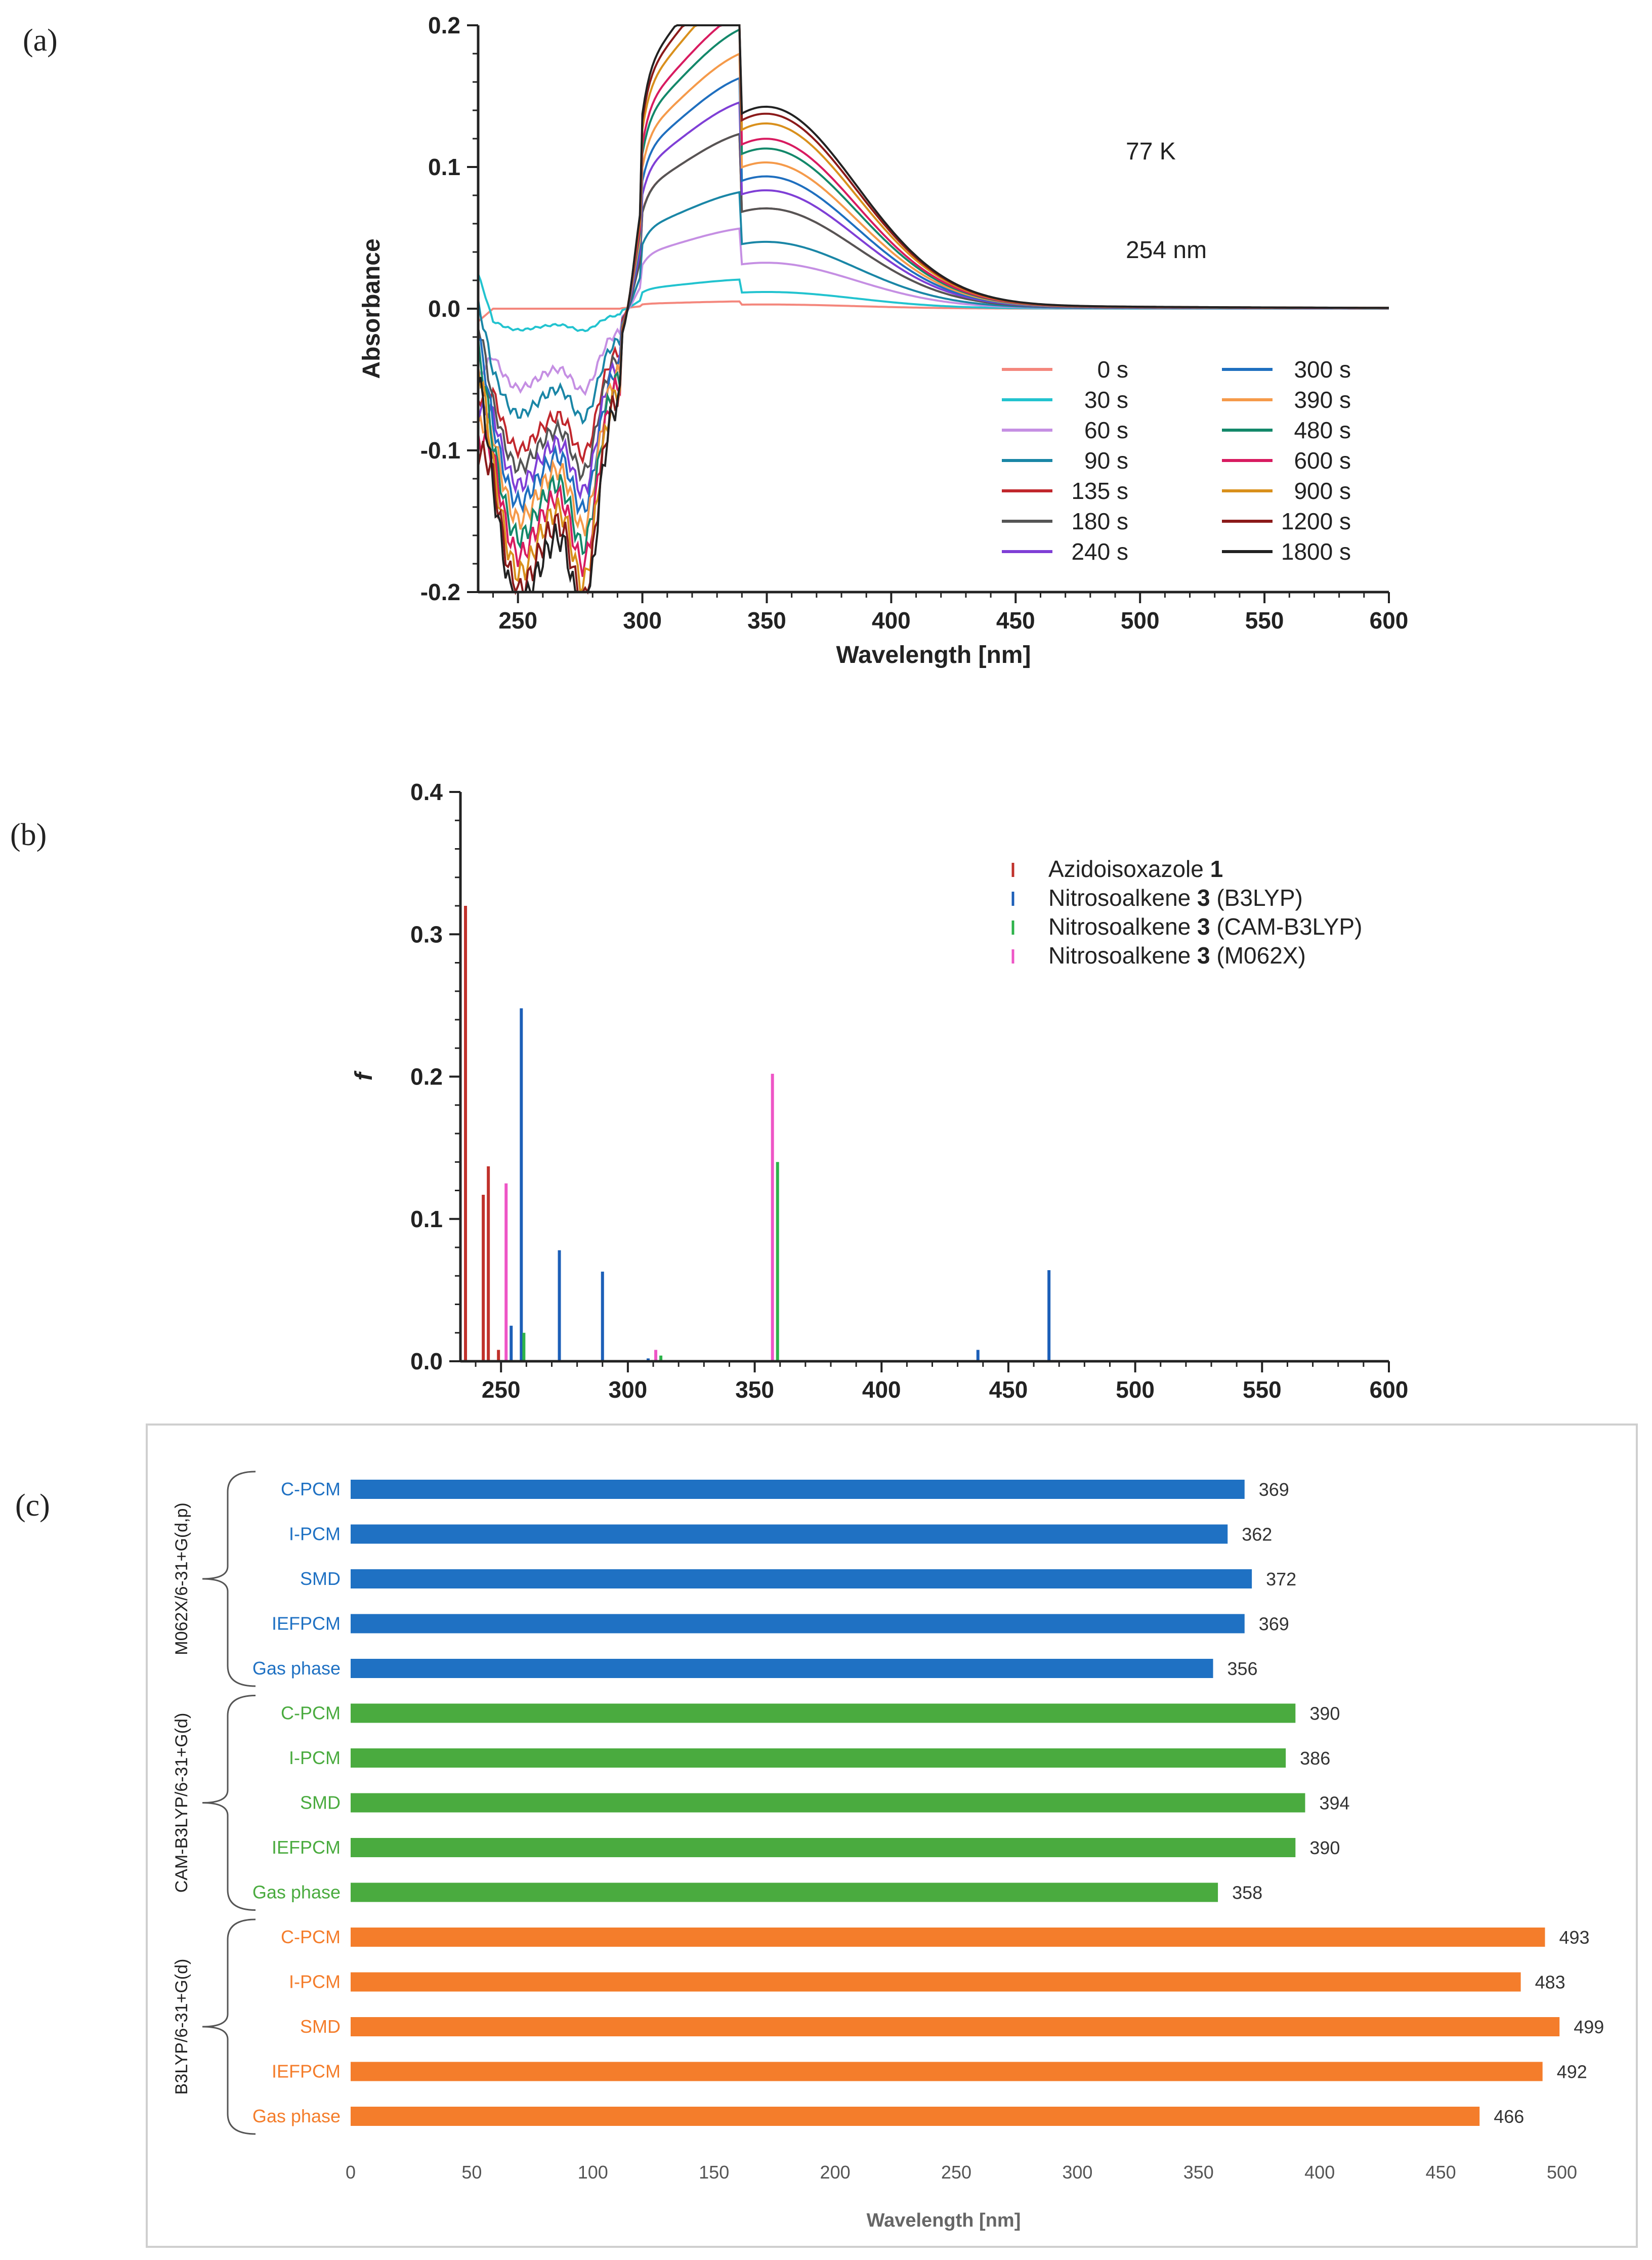 This screenshot has height=2260, width=1652. I want to click on b-x-tick-label: 550, so click(1262, 1389).